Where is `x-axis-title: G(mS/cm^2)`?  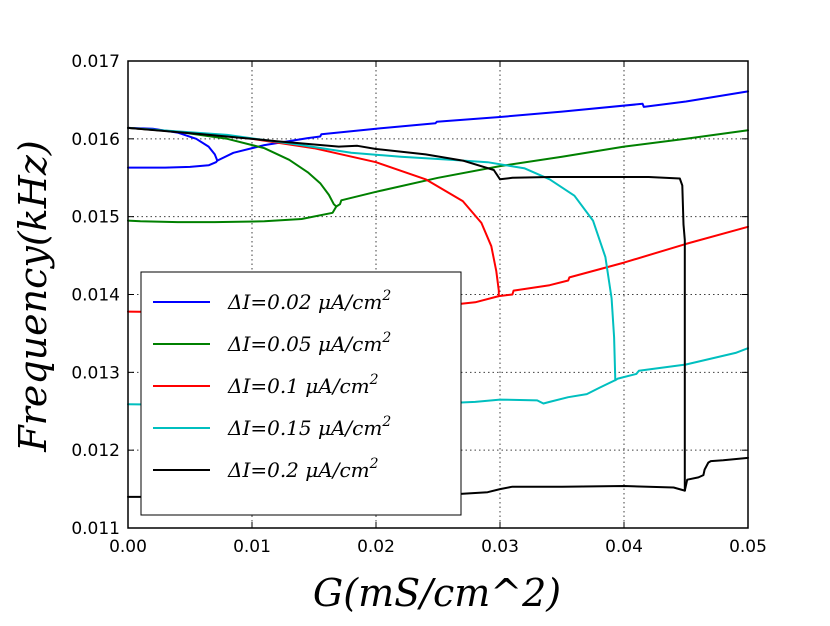
x-axis-title: G(mS/cm^2) is located at coordinates (437, 593).